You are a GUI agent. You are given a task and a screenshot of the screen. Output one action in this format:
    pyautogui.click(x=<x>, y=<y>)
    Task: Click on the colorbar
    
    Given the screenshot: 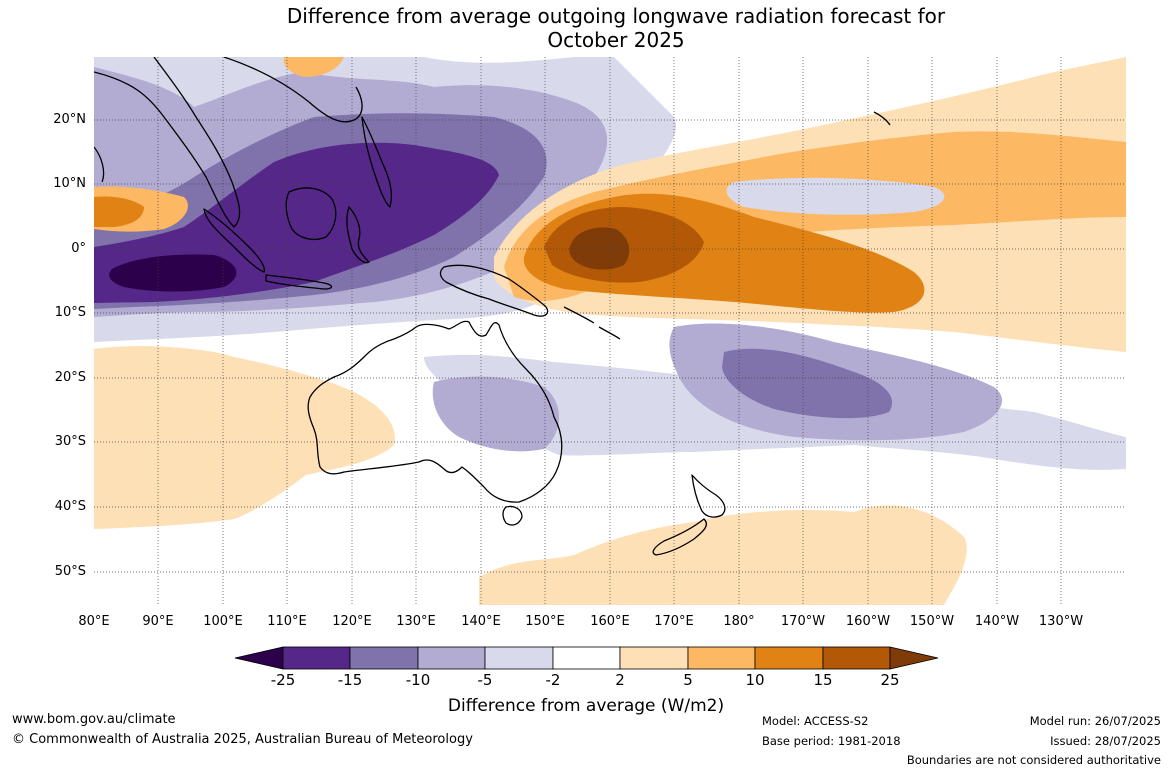 What is the action you would take?
    pyautogui.click(x=586, y=658)
    